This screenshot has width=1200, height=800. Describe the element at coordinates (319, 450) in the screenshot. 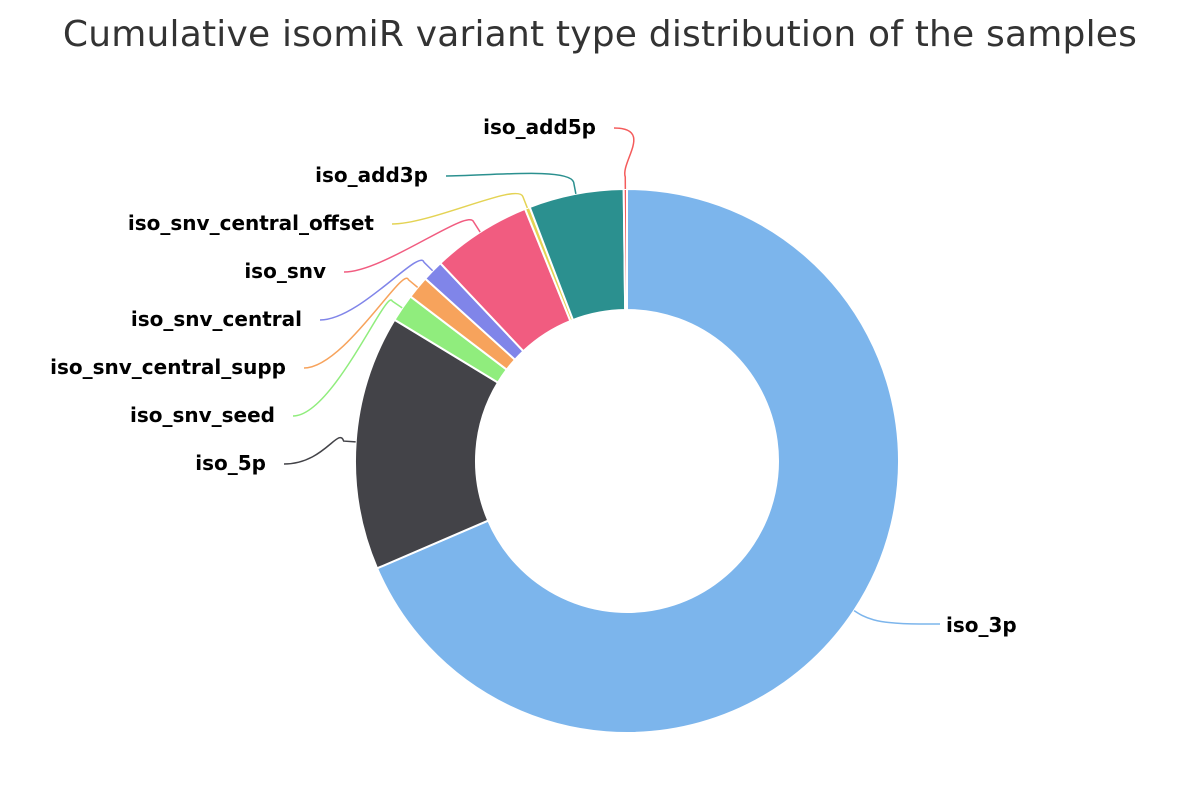

I see `connector-iso-5p` at that location.